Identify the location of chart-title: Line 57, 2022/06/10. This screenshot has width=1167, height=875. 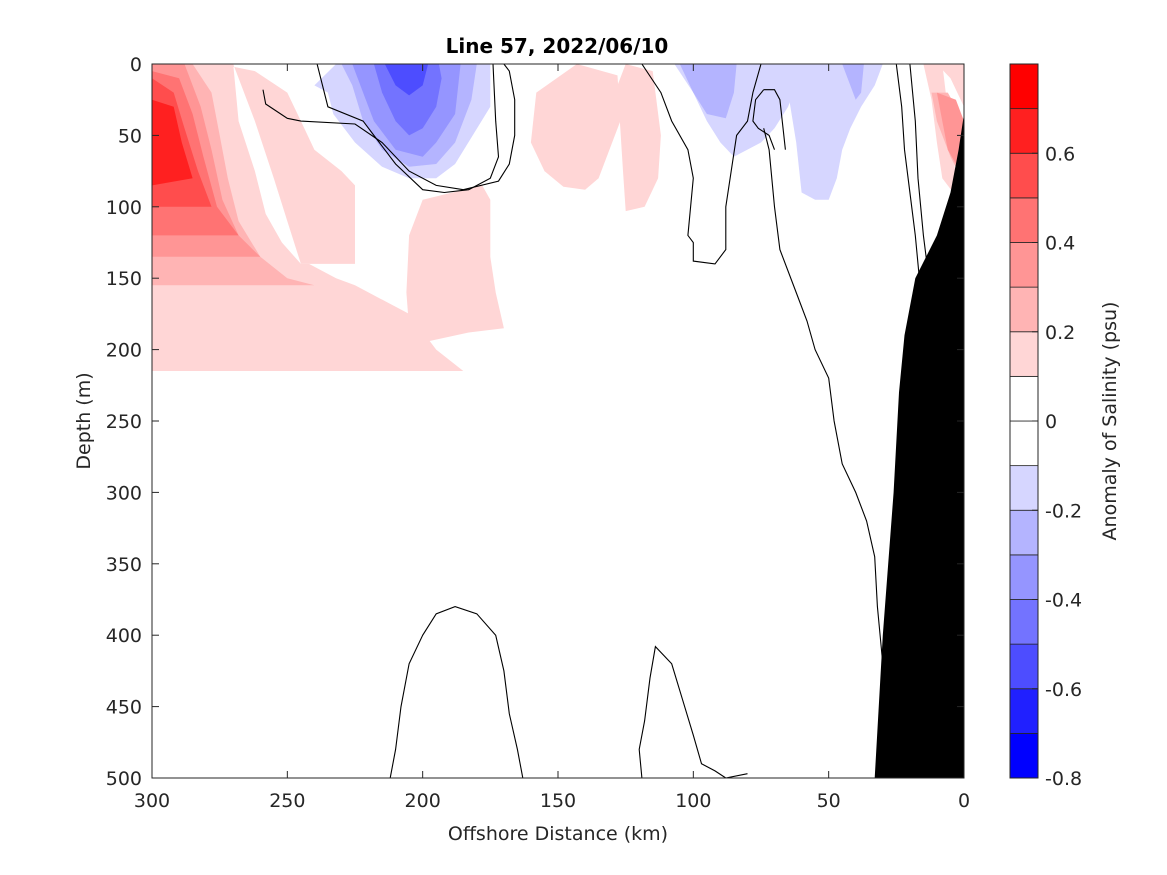
(557, 46).